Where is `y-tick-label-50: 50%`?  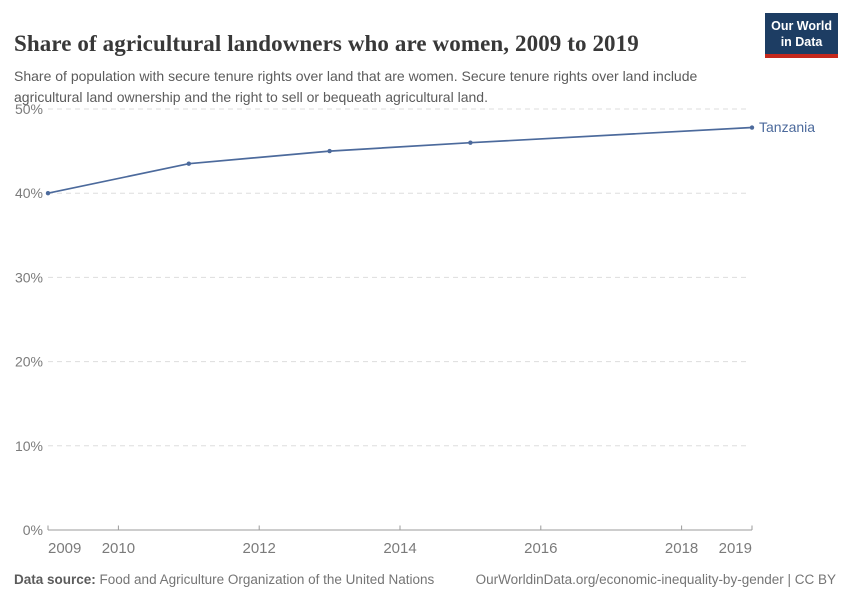
y-tick-label-50: 50% is located at coordinates (29, 109).